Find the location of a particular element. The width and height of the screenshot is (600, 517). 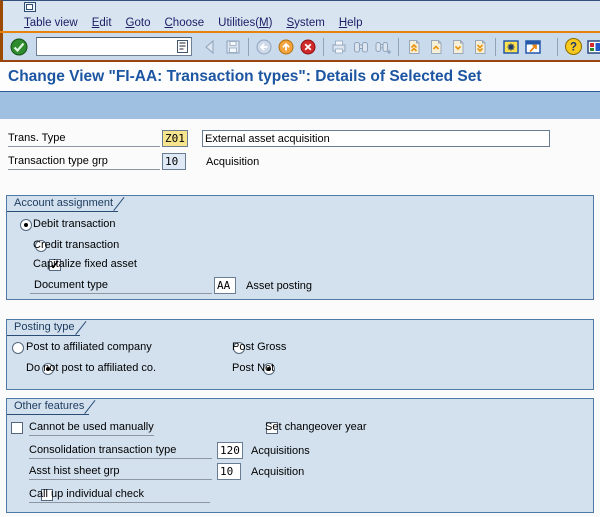

capitalize-fixed-asset-checkbox is located at coordinates (55, 265).